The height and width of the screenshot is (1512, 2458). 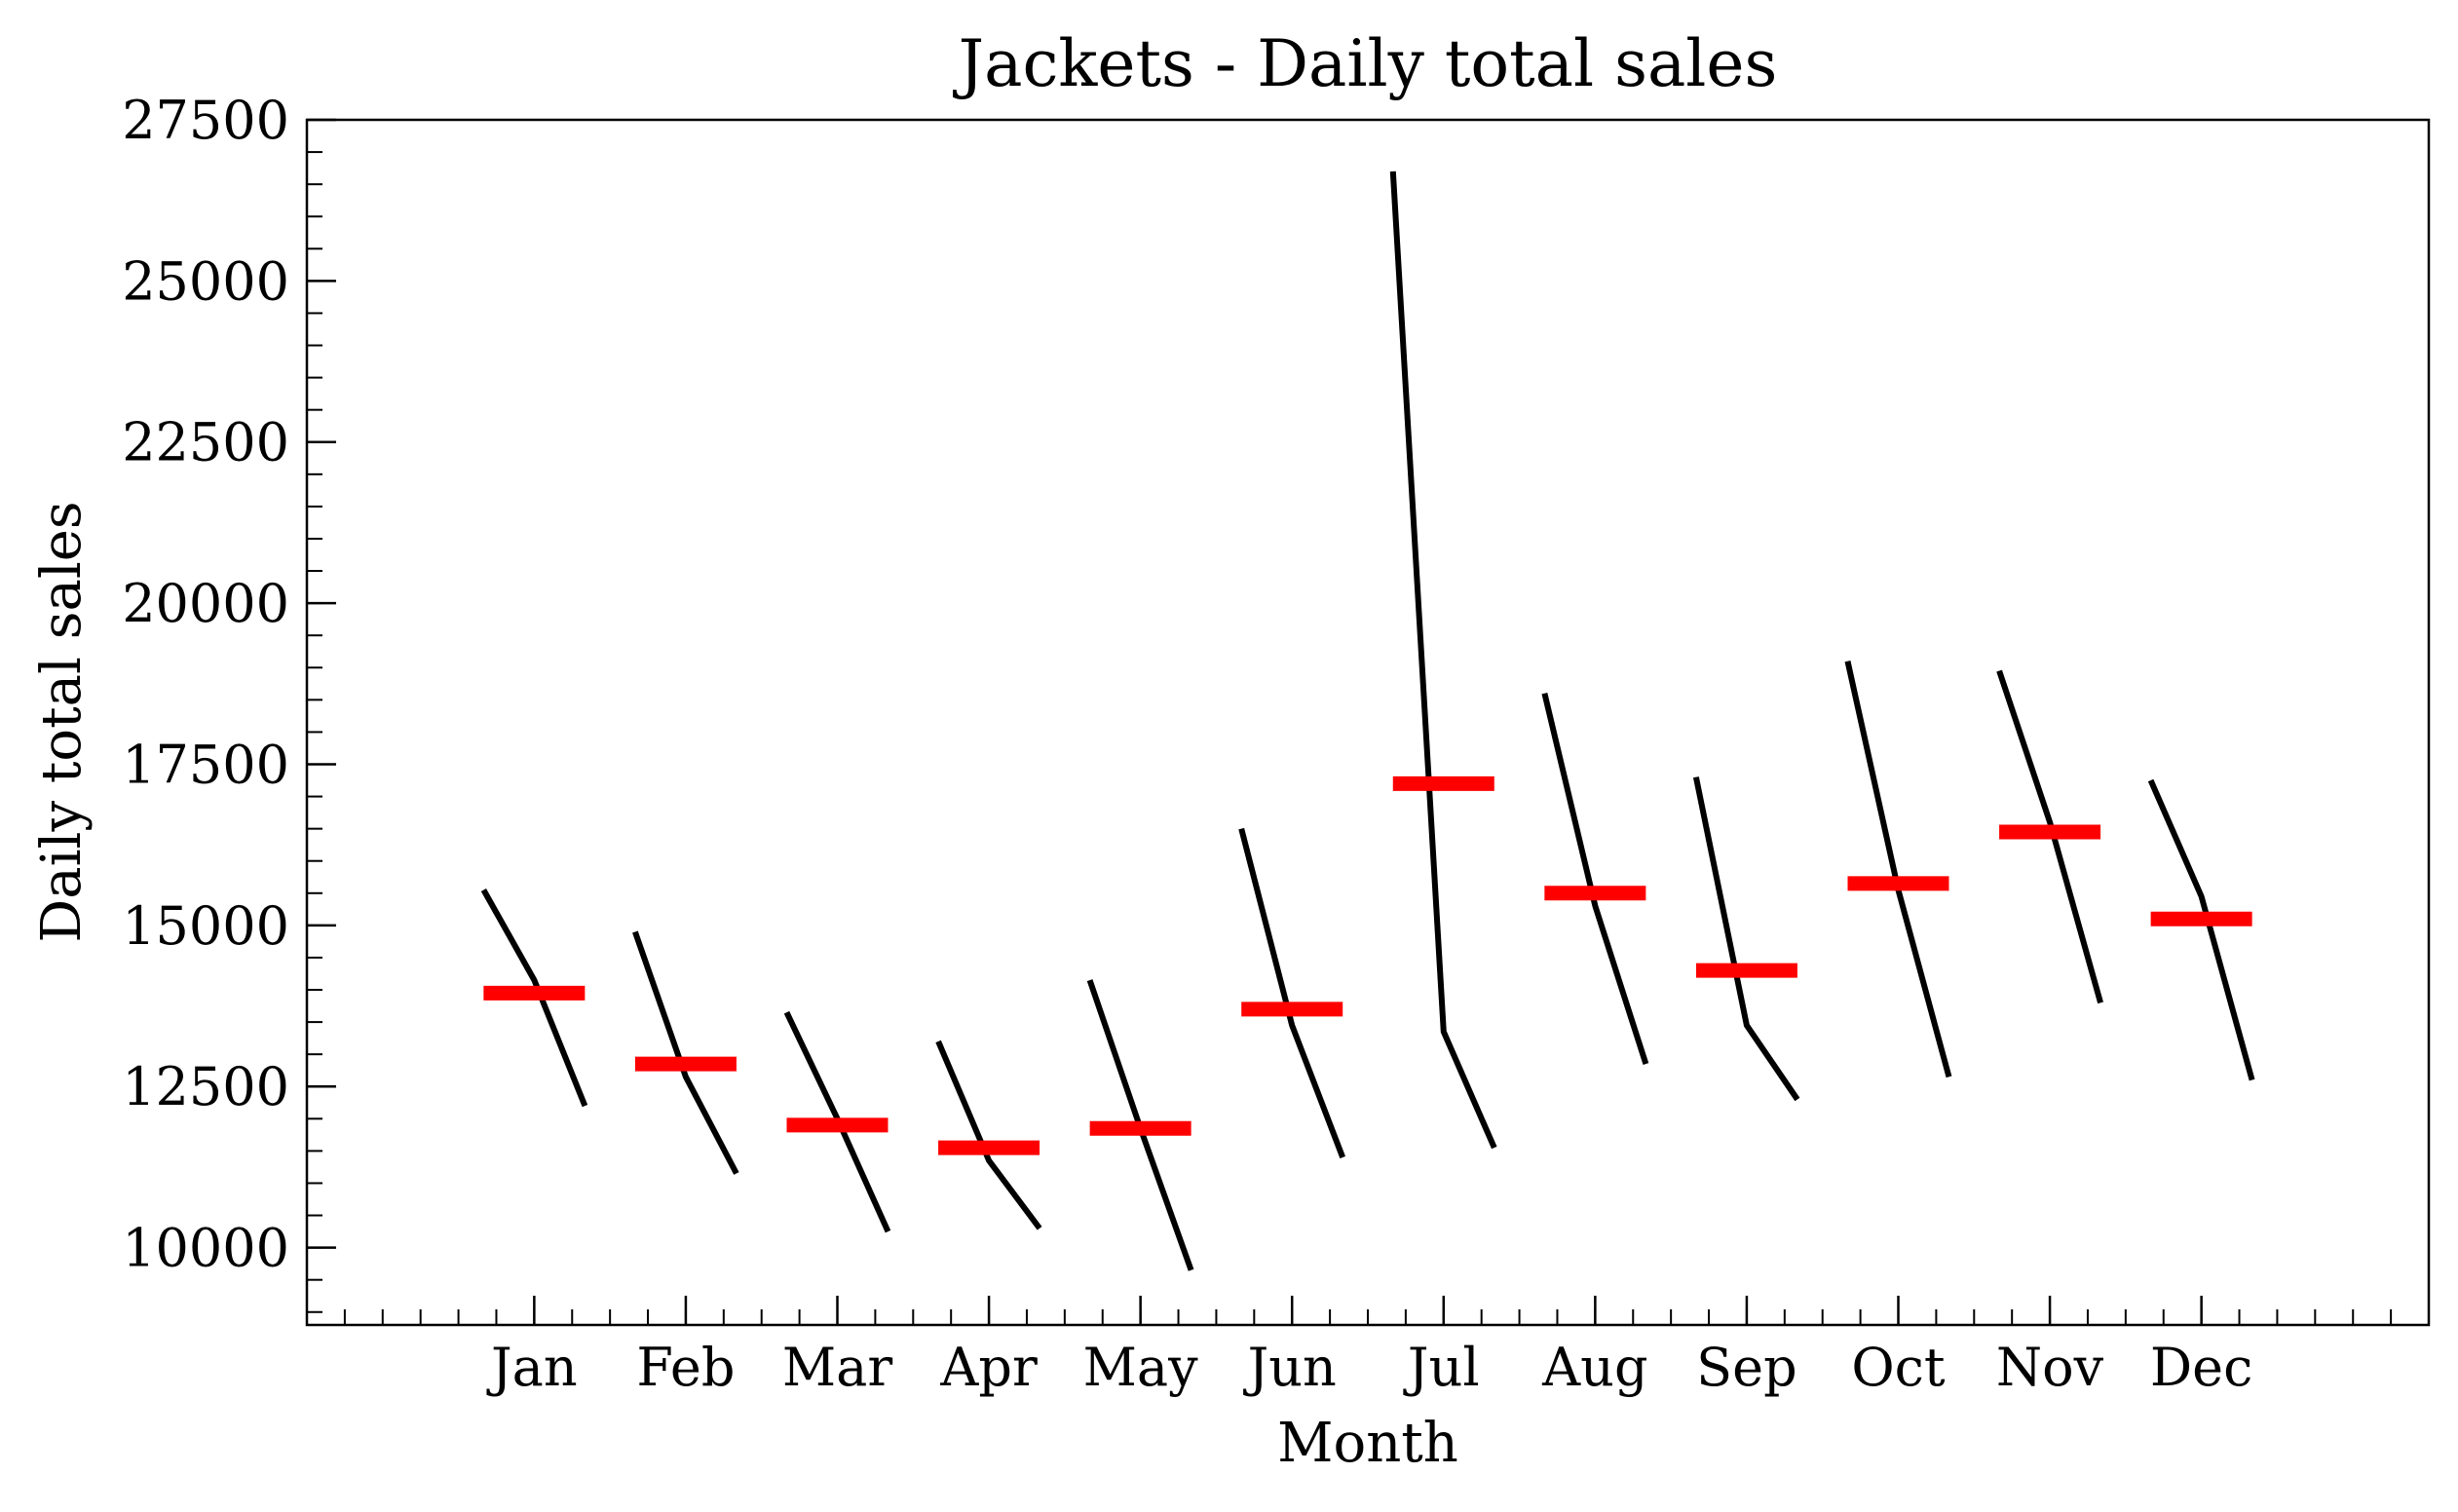 I want to click on x-tick-label: Jun, so click(x=1290, y=1368).